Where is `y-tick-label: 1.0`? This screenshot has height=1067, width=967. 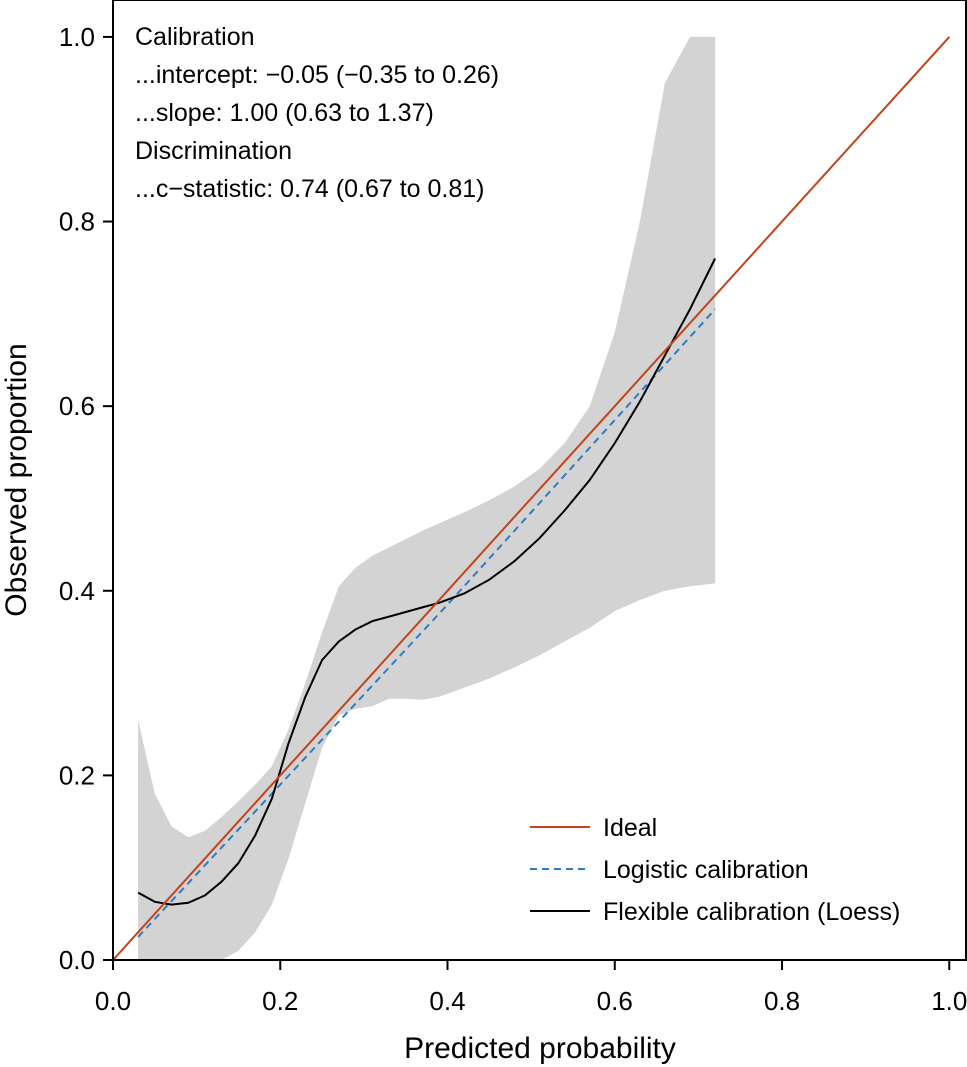 y-tick-label: 1.0 is located at coordinates (77, 37).